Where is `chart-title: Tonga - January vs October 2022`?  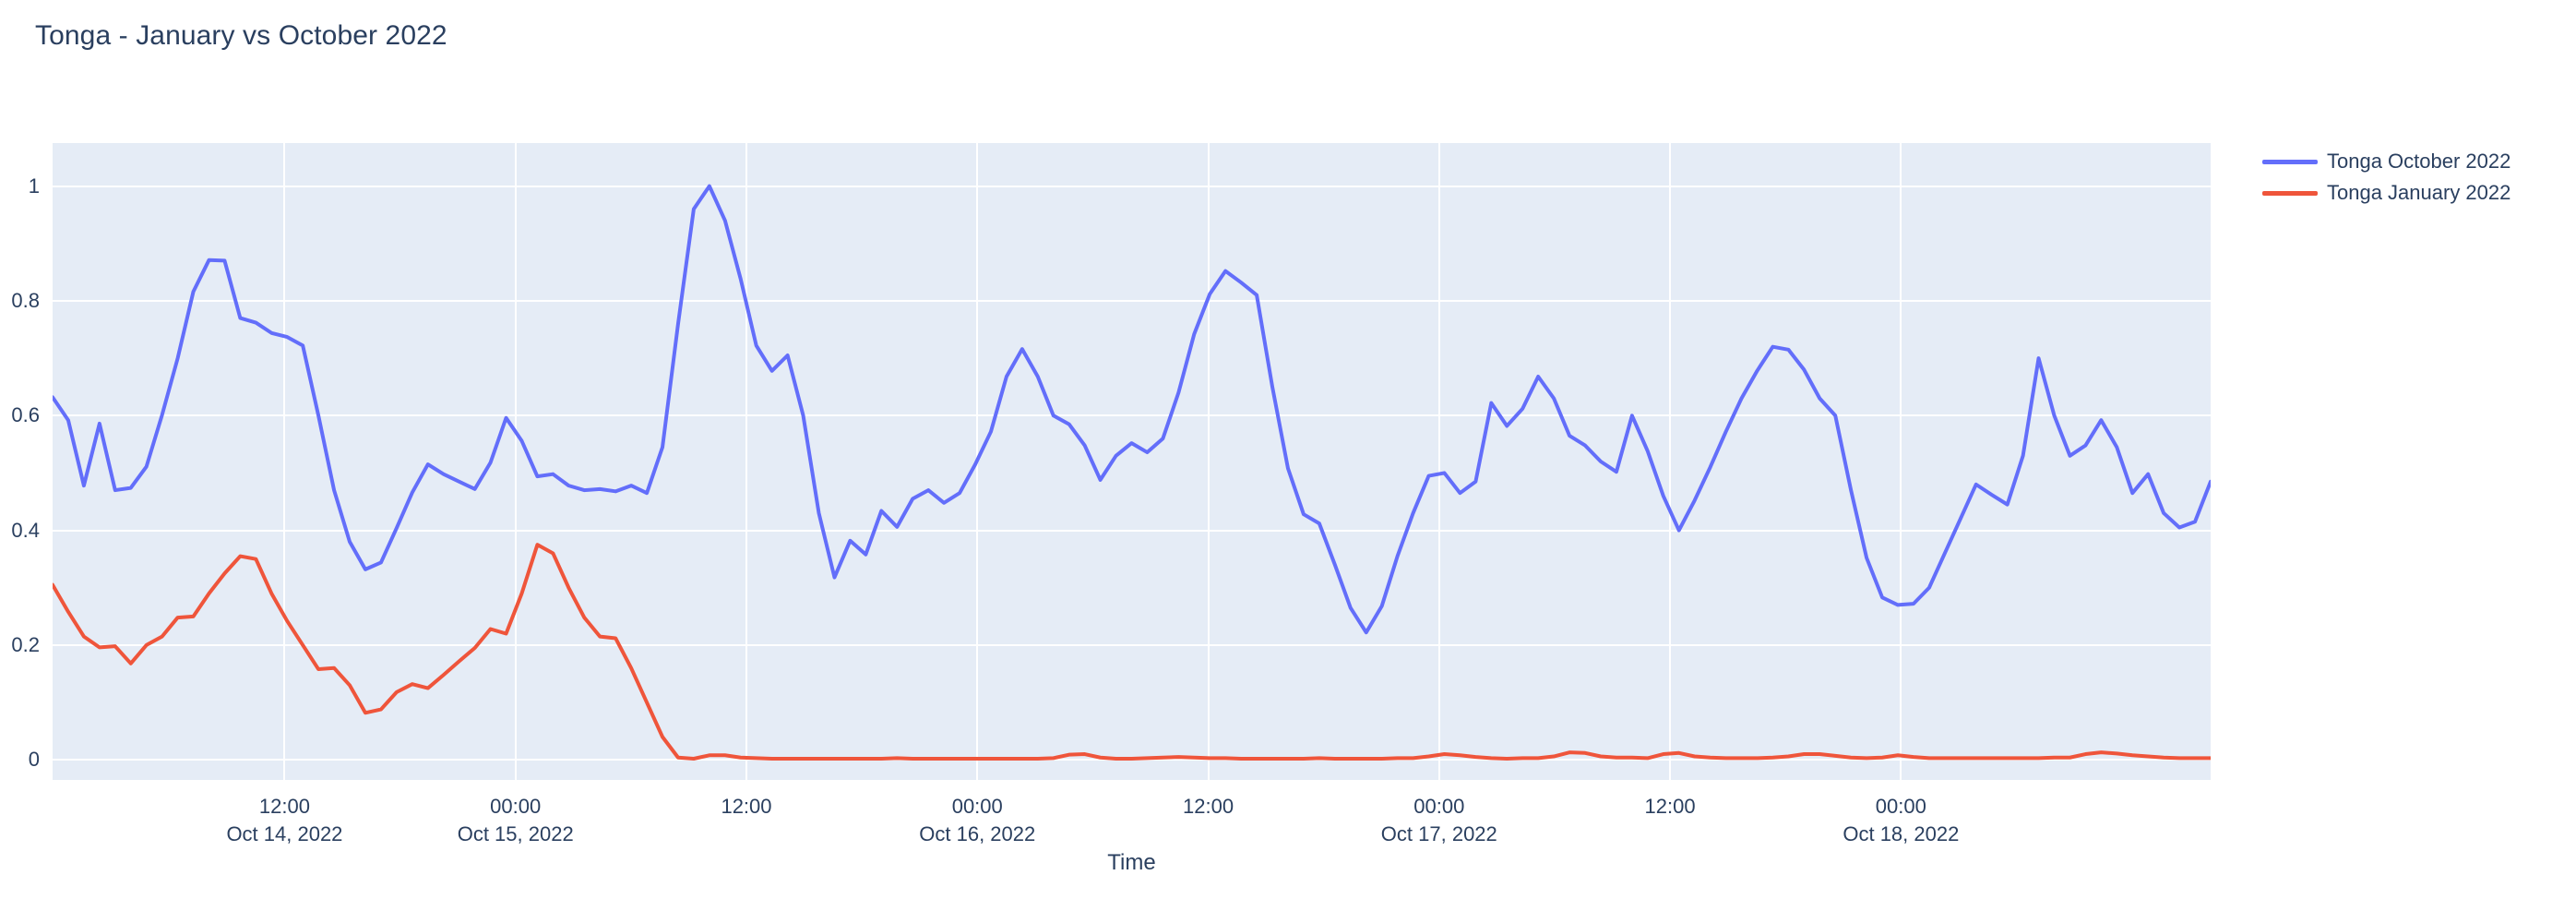
chart-title: Tonga - January vs October 2022 is located at coordinates (241, 35).